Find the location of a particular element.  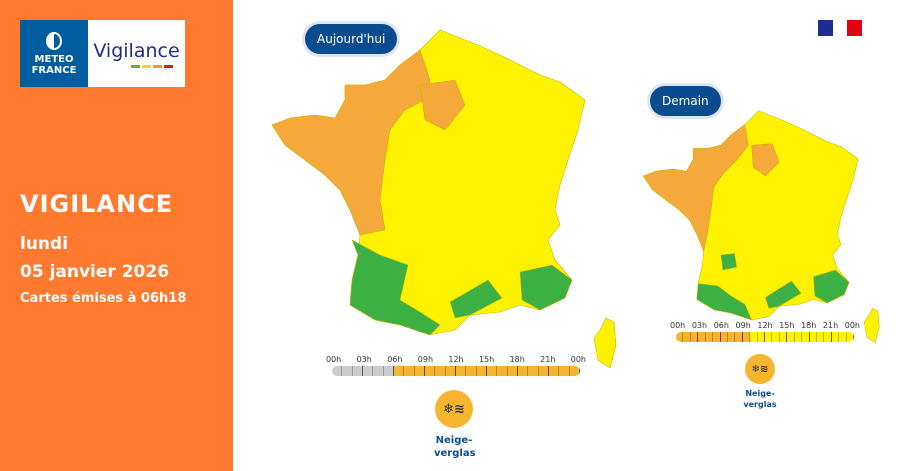

french-flag-icon is located at coordinates (840, 28).